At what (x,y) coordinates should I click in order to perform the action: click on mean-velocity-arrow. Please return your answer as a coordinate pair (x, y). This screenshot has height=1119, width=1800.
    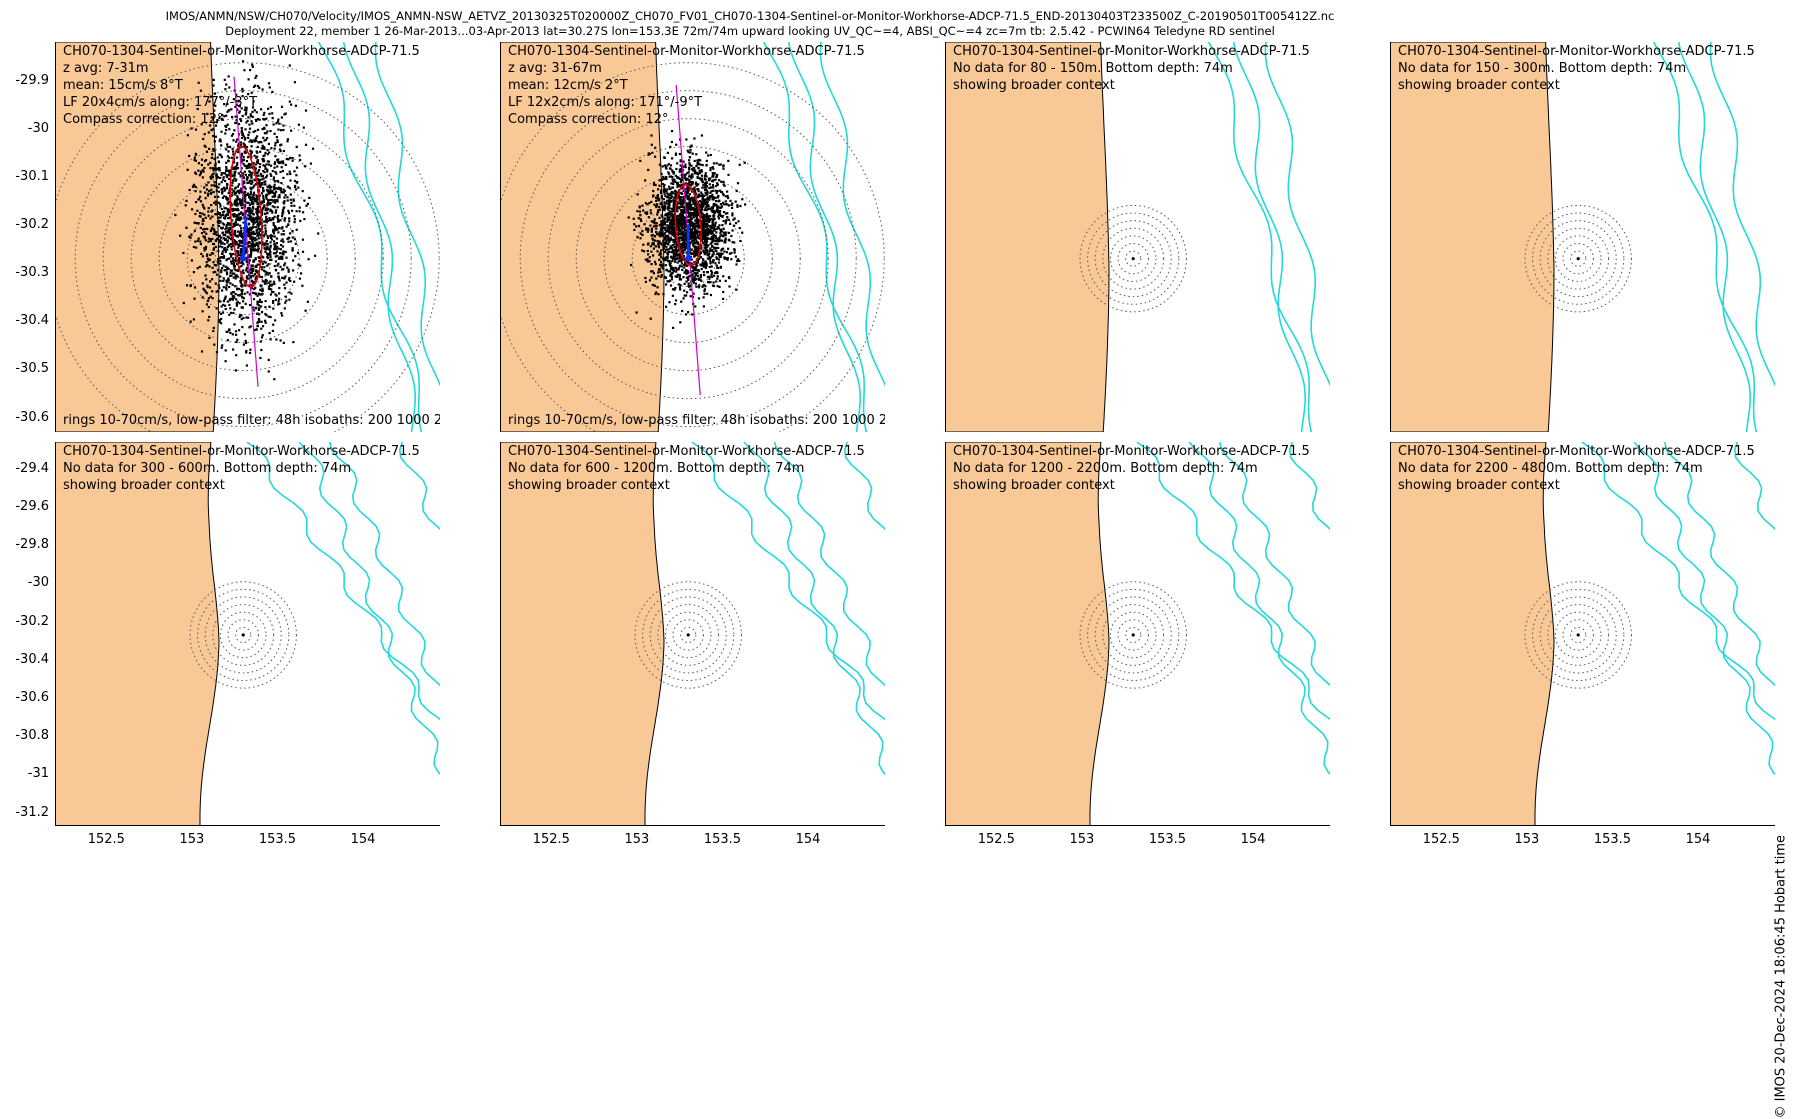
    Looking at the image, I should click on (244, 237).